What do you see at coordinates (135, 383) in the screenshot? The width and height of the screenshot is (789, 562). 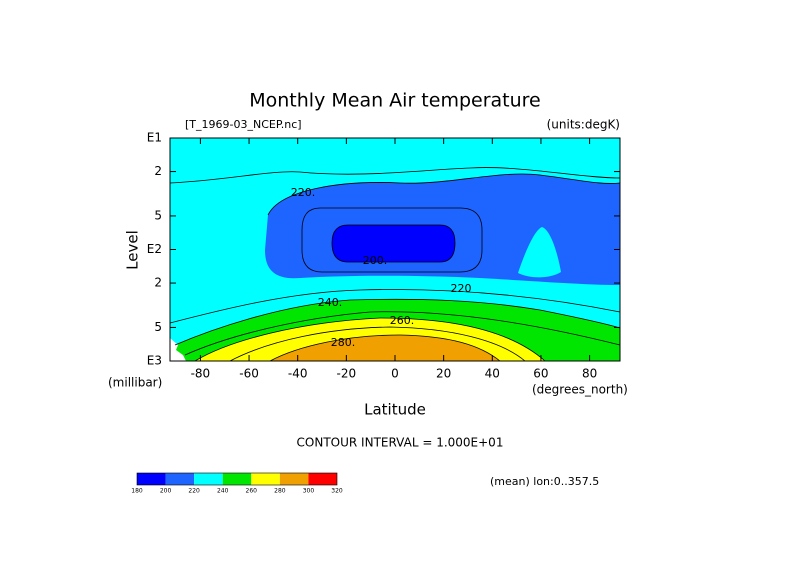 I see `y-units: (millibar)` at bounding box center [135, 383].